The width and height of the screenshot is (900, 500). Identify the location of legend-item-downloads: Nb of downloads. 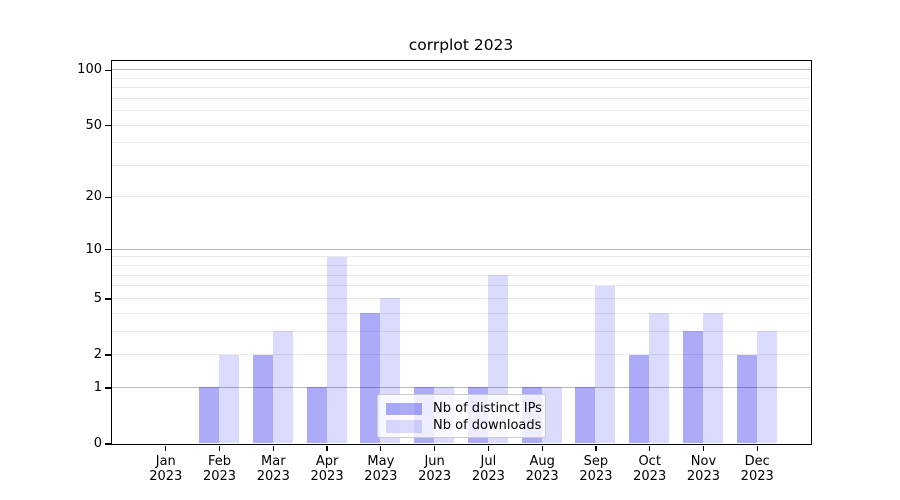
(461, 427).